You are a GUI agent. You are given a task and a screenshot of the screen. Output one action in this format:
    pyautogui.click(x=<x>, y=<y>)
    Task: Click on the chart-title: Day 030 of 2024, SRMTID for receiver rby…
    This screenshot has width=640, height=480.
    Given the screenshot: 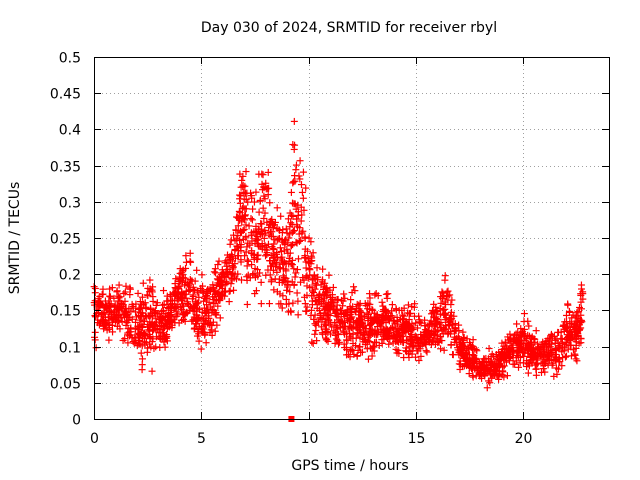 What is the action you would take?
    pyautogui.click(x=349, y=28)
    